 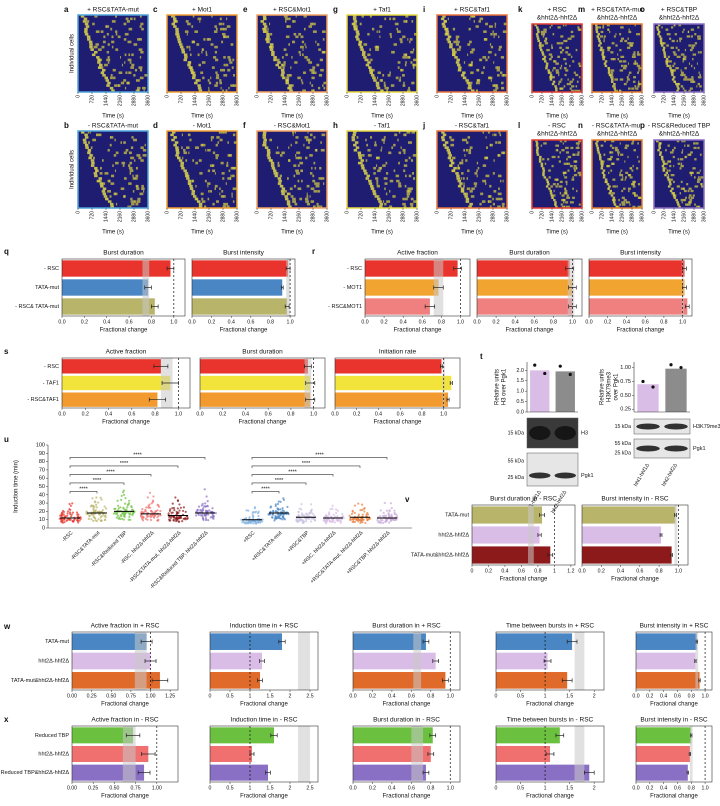 I want to click on y-tick-label: 40, so click(x=42, y=495).